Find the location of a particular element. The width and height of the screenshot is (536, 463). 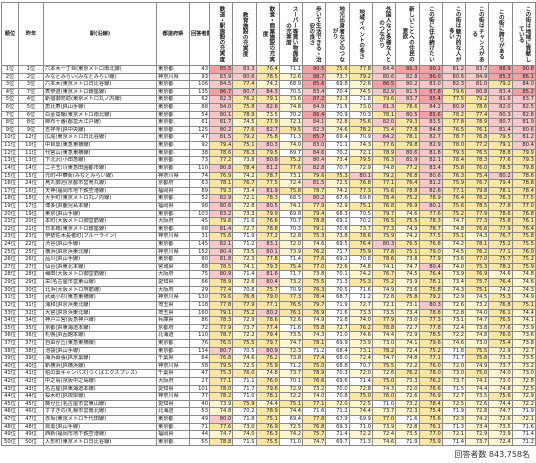

score-cell: 68.4 is located at coordinates (337, 351).